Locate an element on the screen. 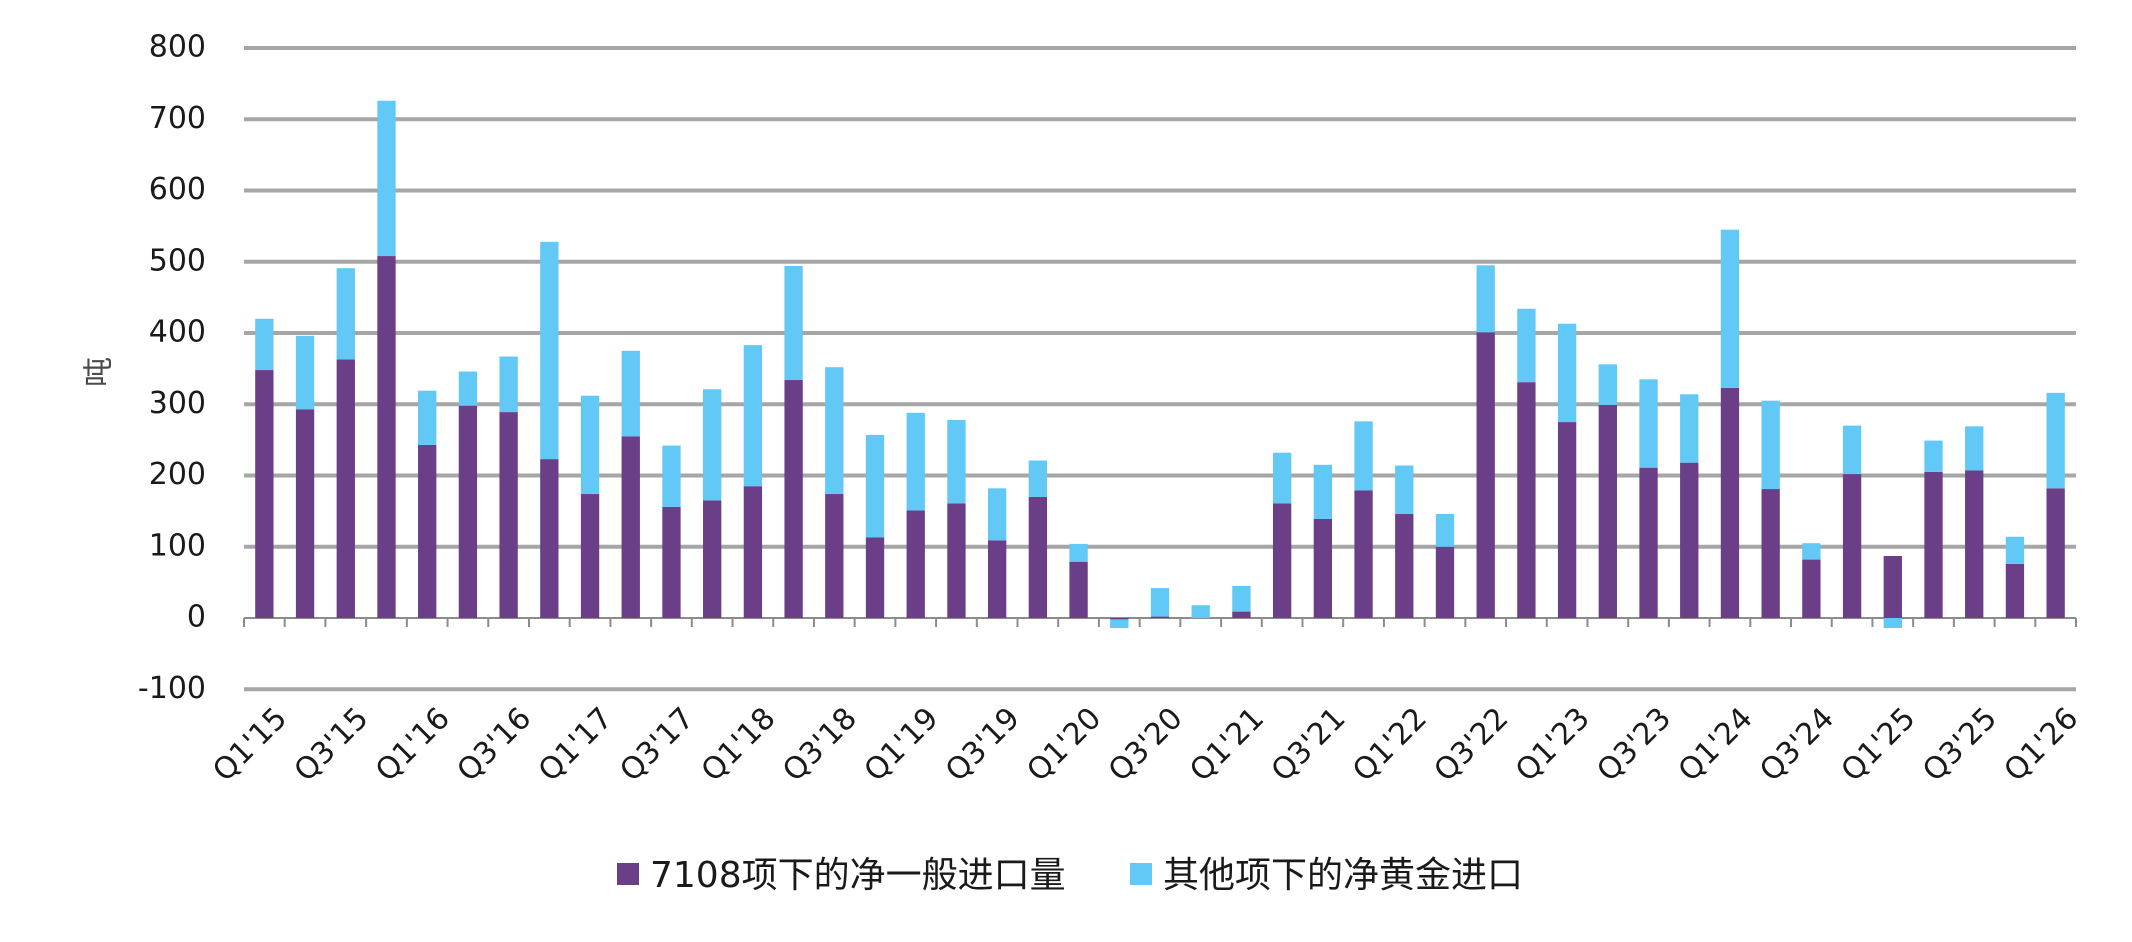 The height and width of the screenshot is (942, 2132). bar-net-other-gold-imports-Q420 is located at coordinates (1200, 611).